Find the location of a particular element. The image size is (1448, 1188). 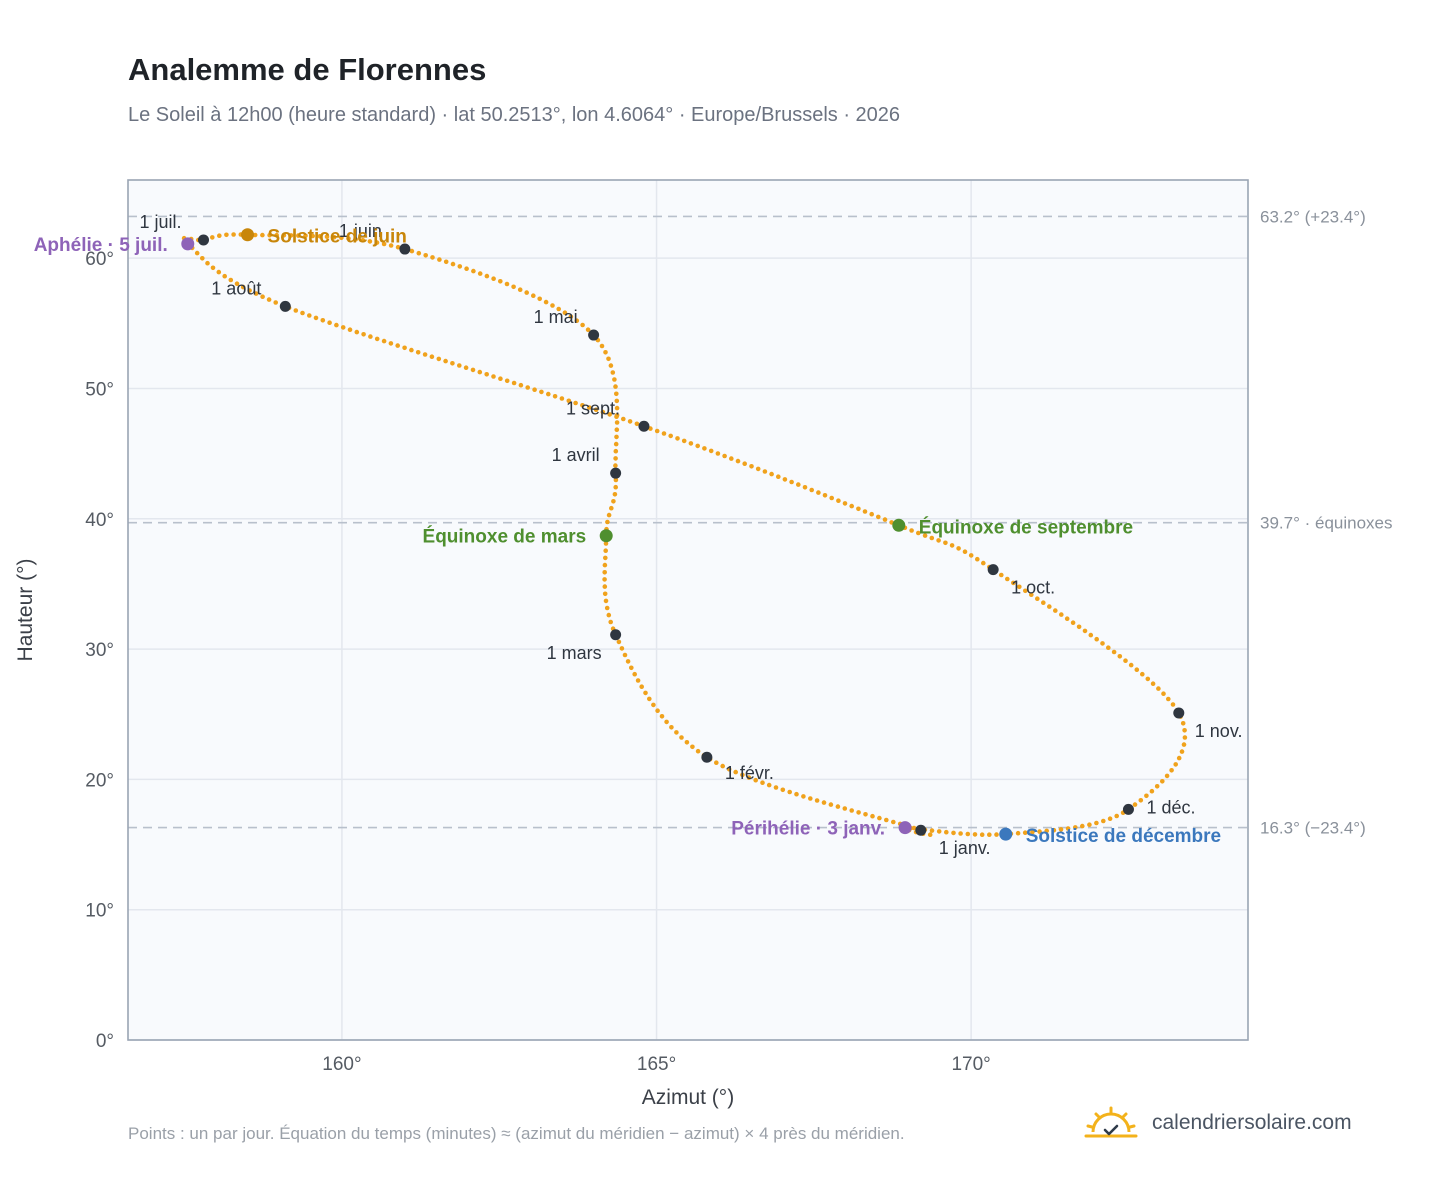

month-marker is located at coordinates (405, 249).